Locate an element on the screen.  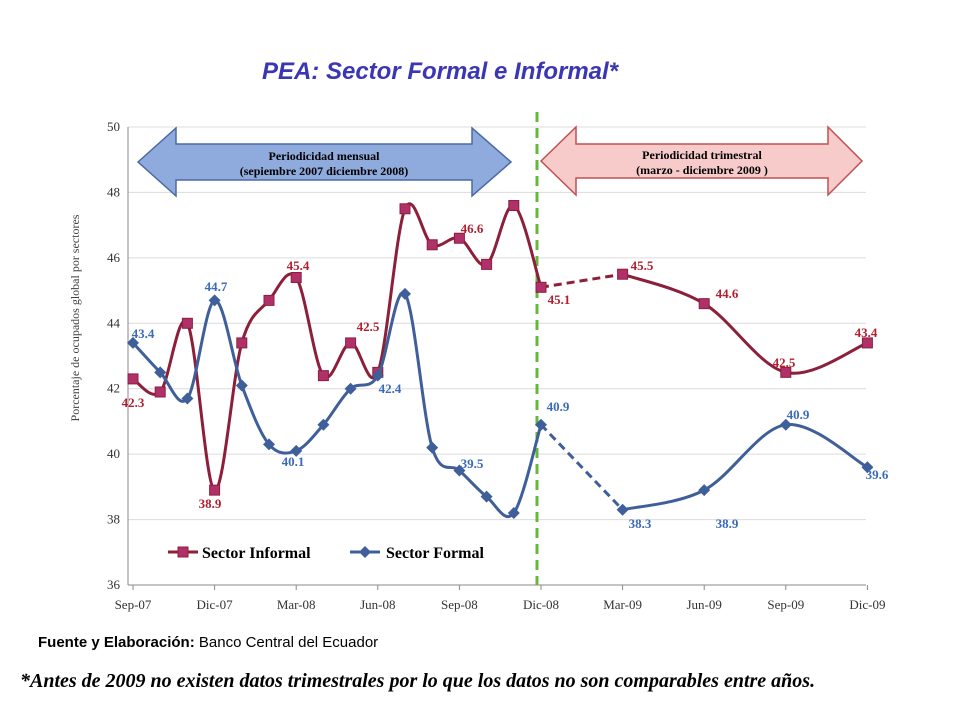
x-tick-Dic-07: Dic-07 is located at coordinates (215, 604).